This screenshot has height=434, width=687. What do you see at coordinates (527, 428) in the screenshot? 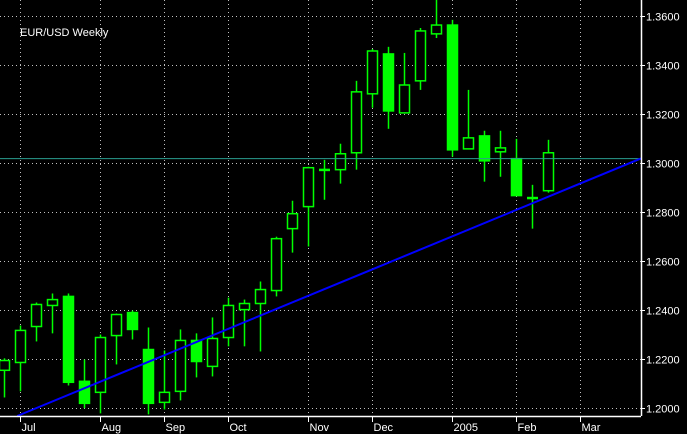
I see `x-tick-label: Feb` at bounding box center [527, 428].